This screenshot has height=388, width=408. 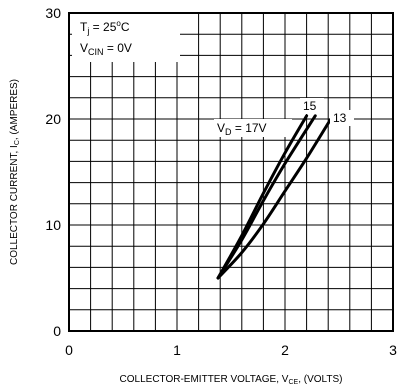 I want to click on y-tick-label: 0, so click(x=57, y=331).